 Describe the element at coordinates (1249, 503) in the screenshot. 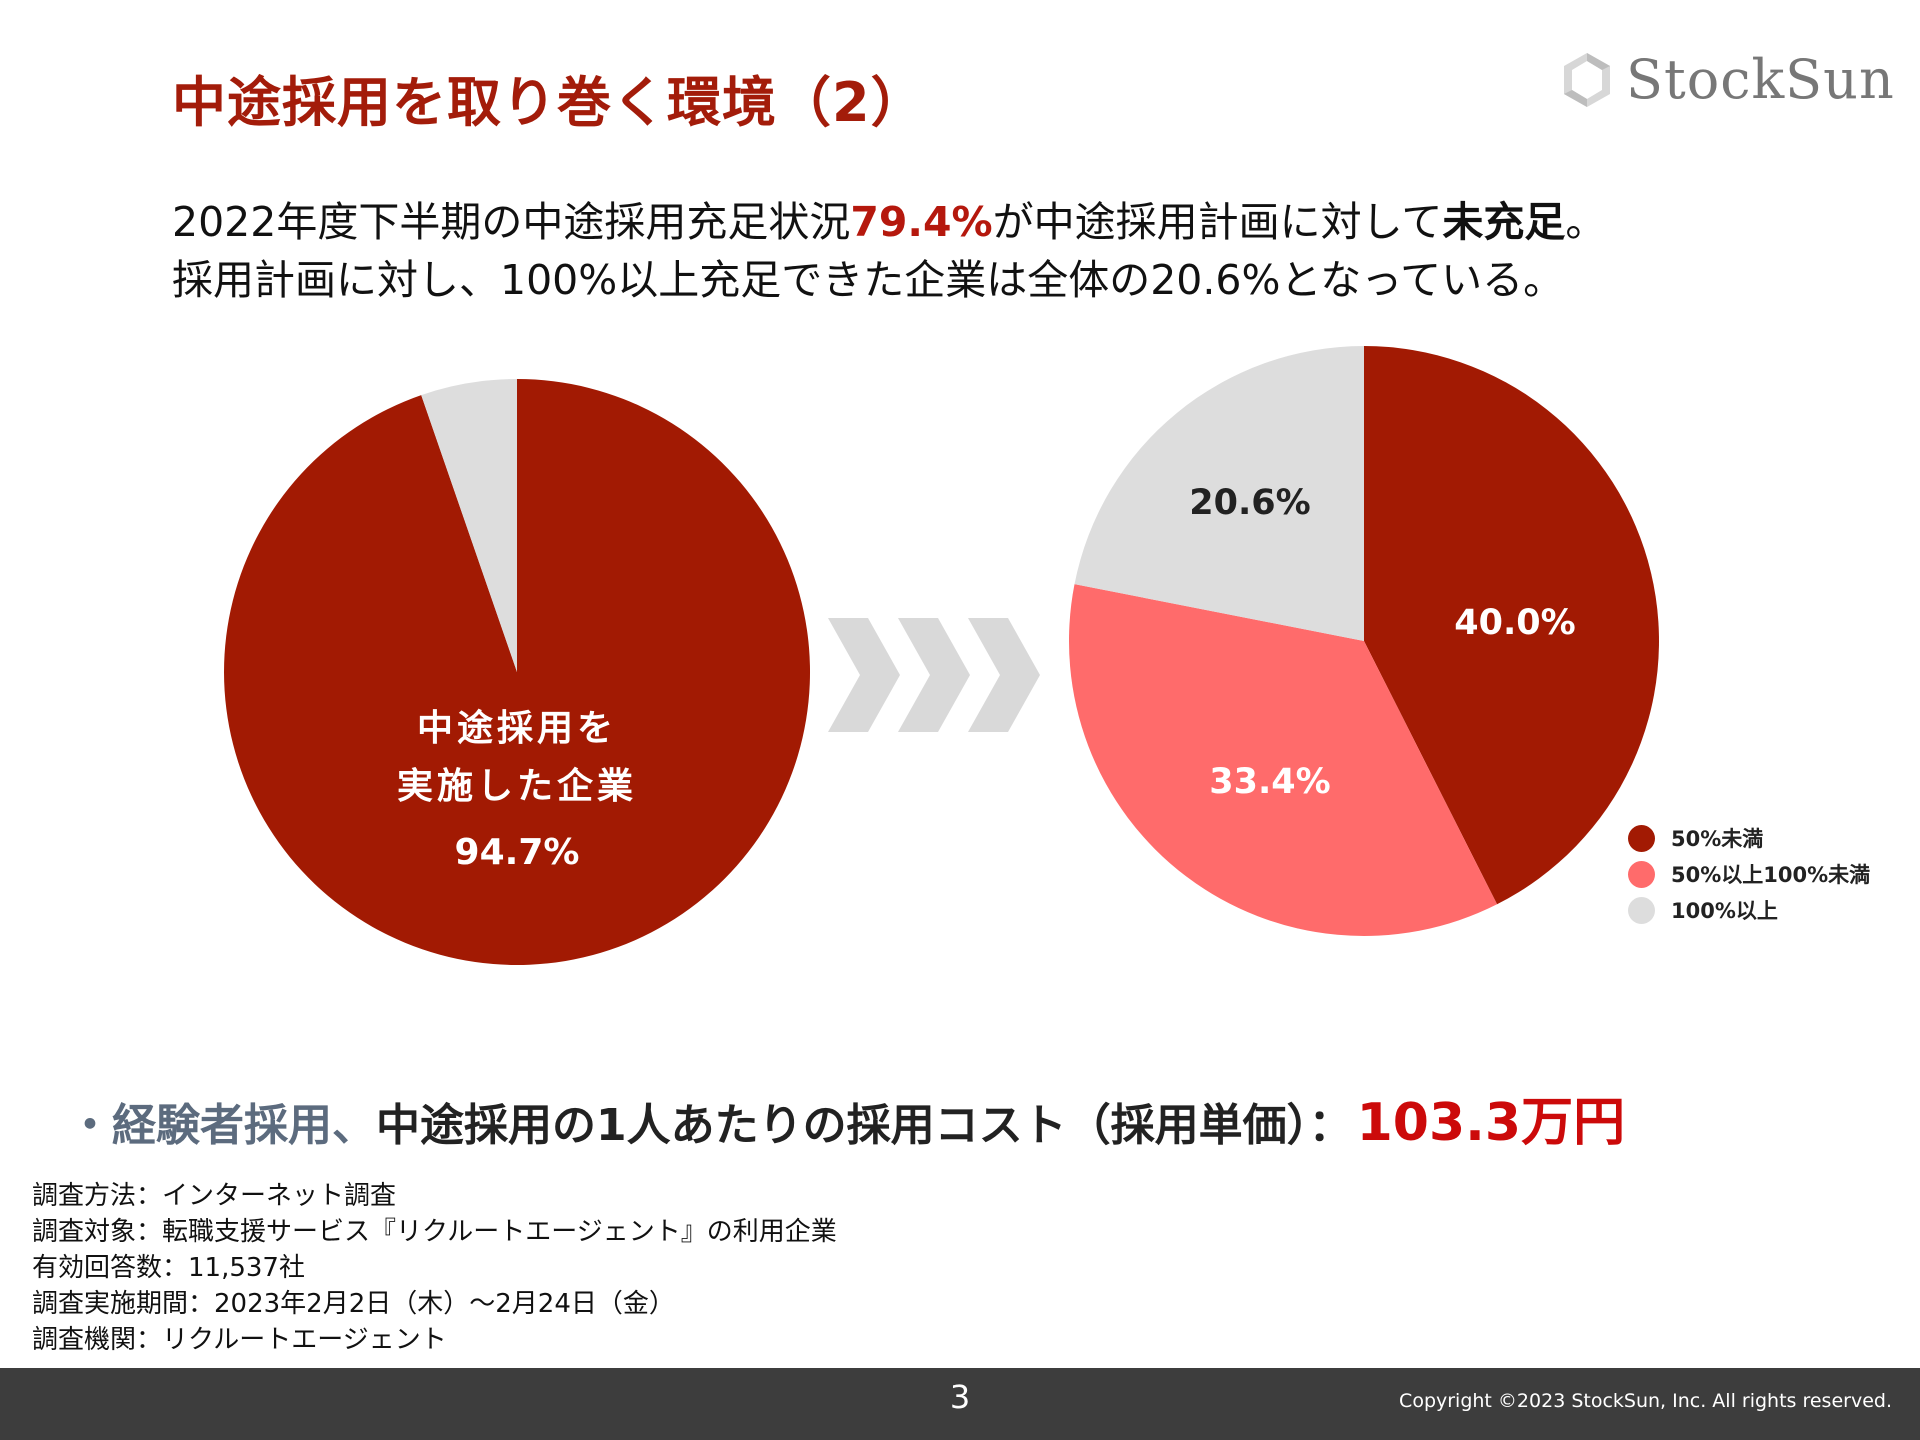

I see `pie2-label-over-100: 20.6%` at that location.